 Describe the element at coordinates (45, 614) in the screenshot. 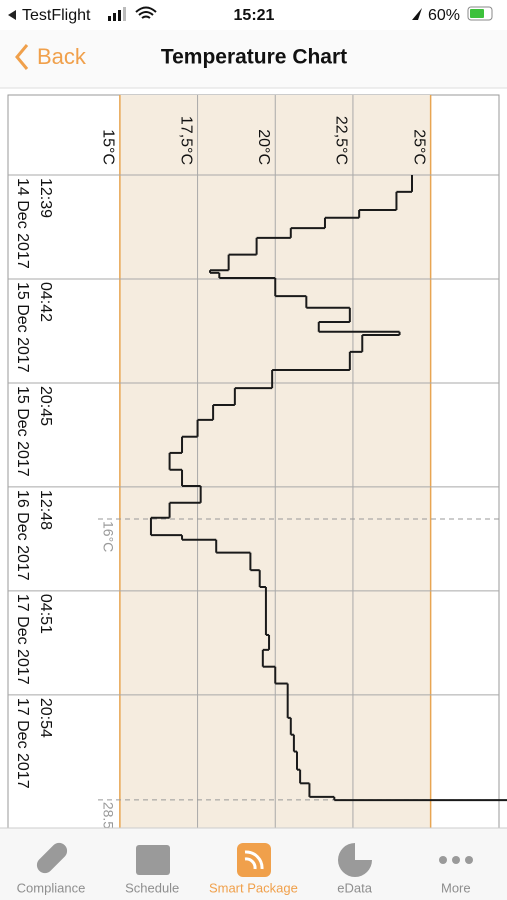

I see `x-tick-label: 04:51` at that location.